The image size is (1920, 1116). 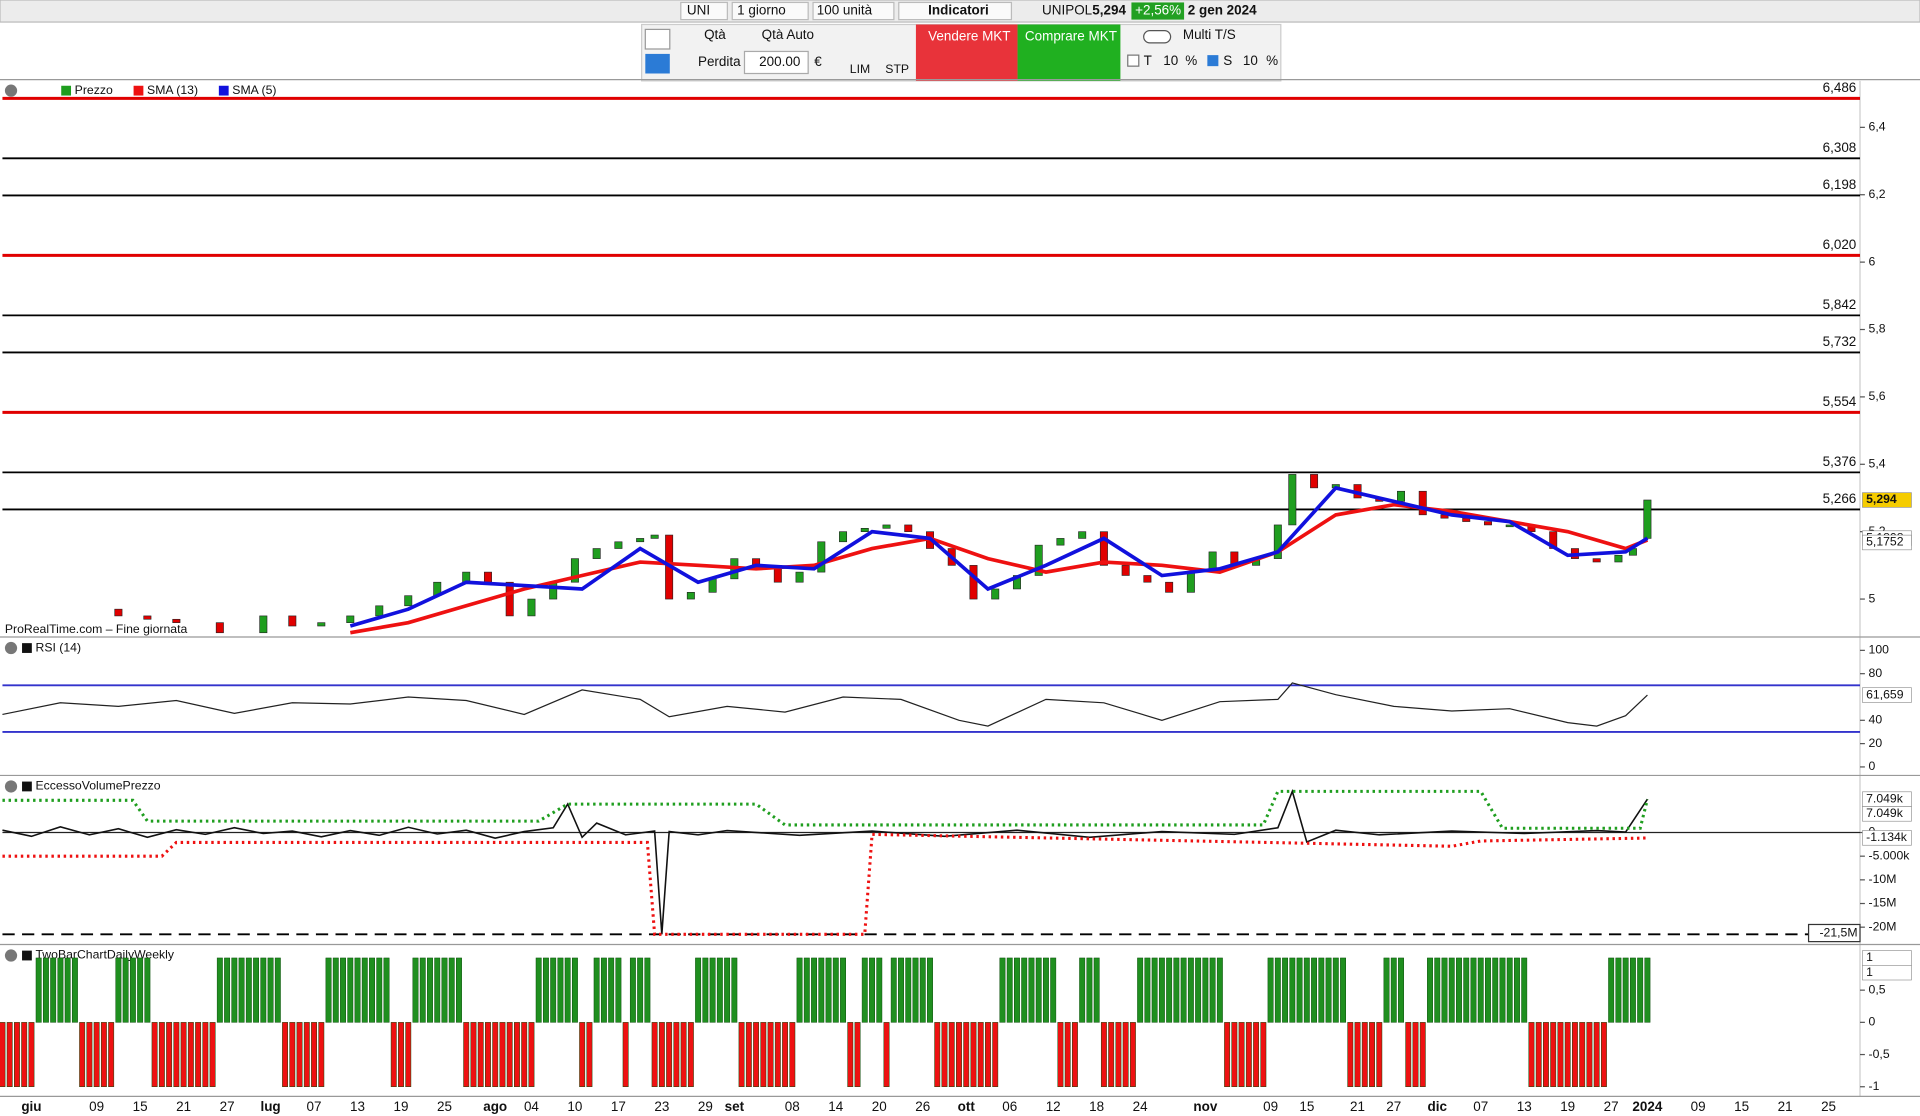 What do you see at coordinates (314, 1106) in the screenshot?
I see `x-tick-label: 07` at bounding box center [314, 1106].